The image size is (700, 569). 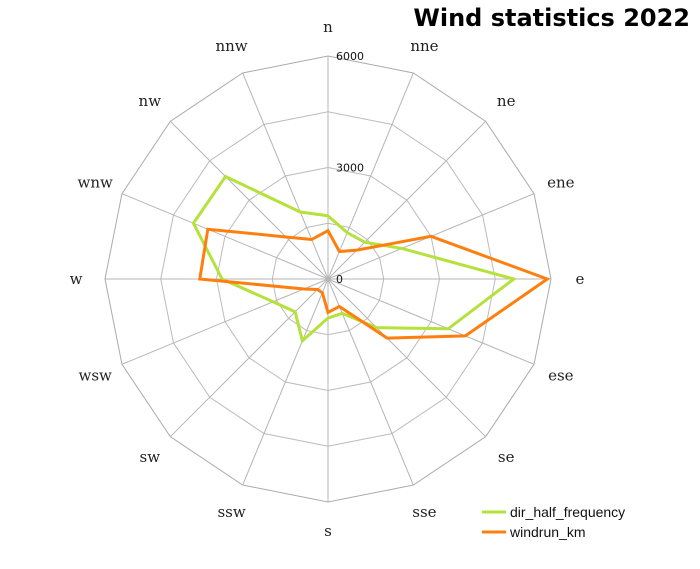 I want to click on direction-label-sse: sse, so click(x=424, y=512).